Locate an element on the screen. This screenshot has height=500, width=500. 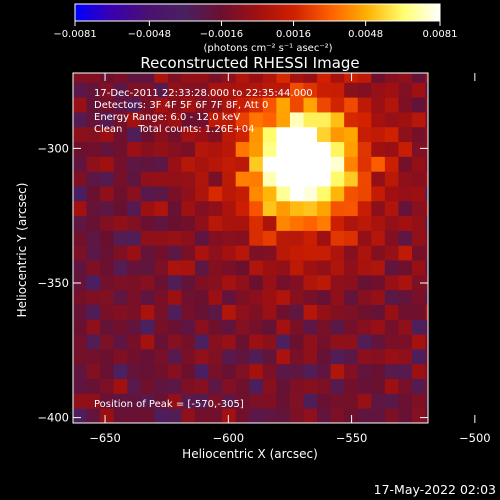
colorbar is located at coordinates (257, 12).